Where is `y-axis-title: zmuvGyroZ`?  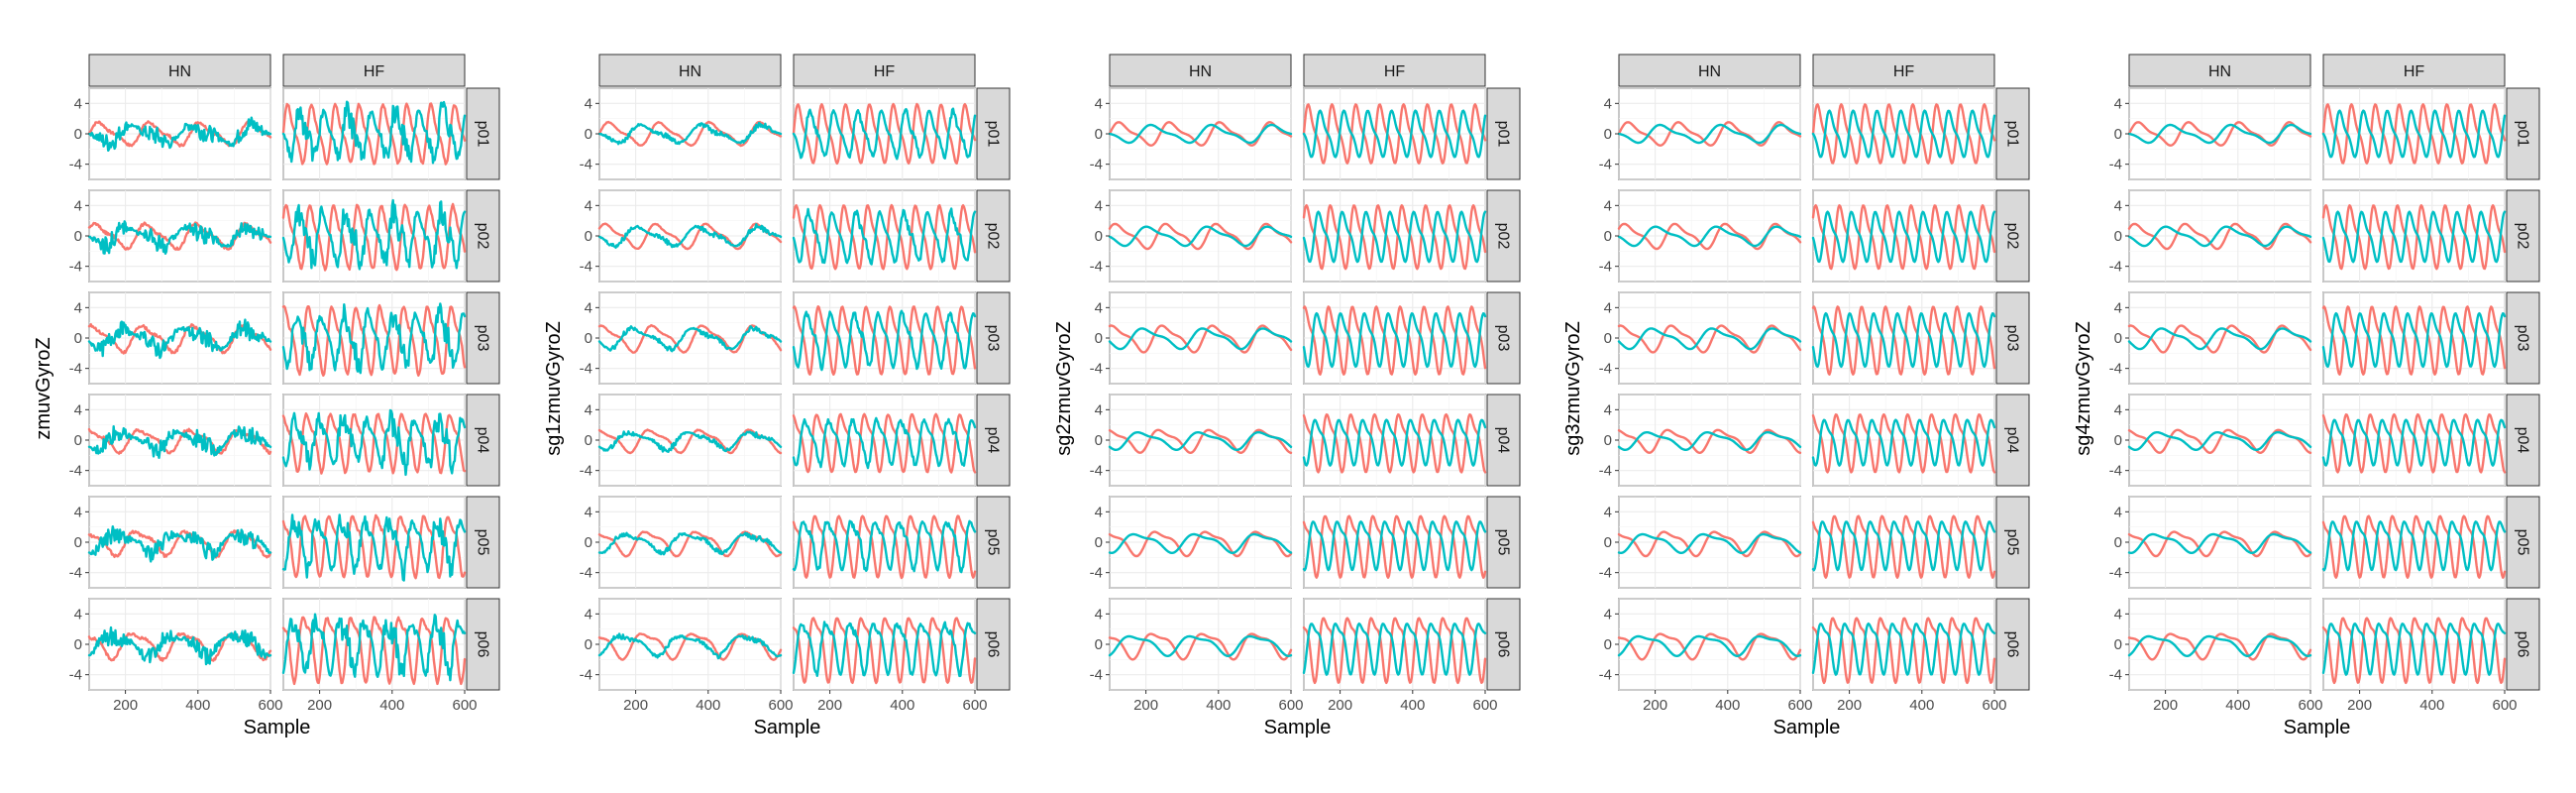 y-axis-title: zmuvGyroZ is located at coordinates (44, 388).